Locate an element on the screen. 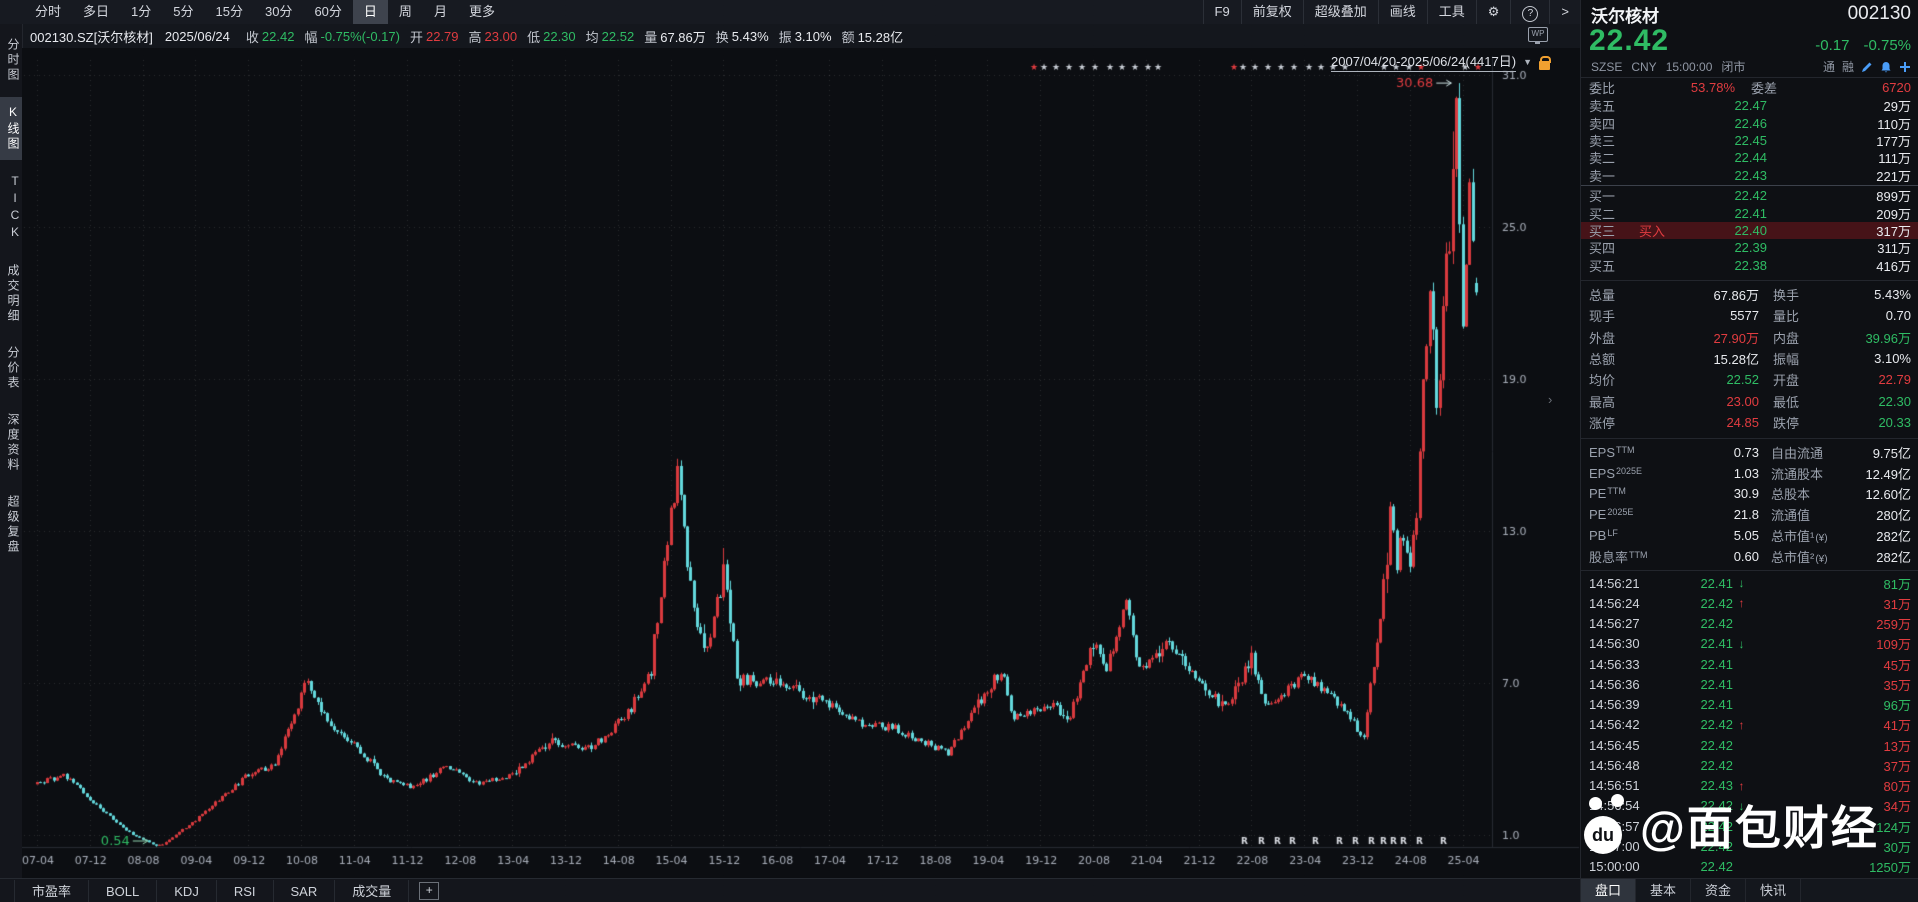 This screenshot has width=1918, height=902. indicator-tab-2: BOLL is located at coordinates (123, 890).